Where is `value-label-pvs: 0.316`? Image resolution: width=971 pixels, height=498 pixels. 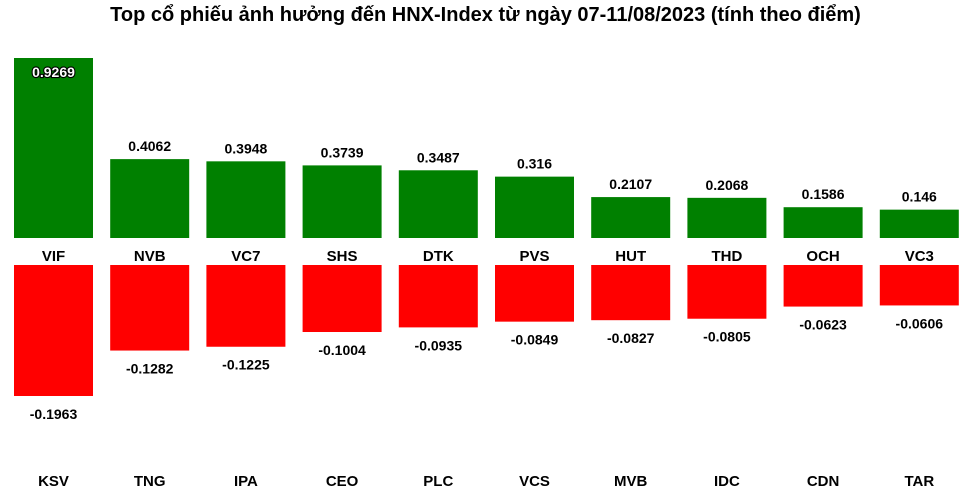
value-label-pvs: 0.316 is located at coordinates (534, 164).